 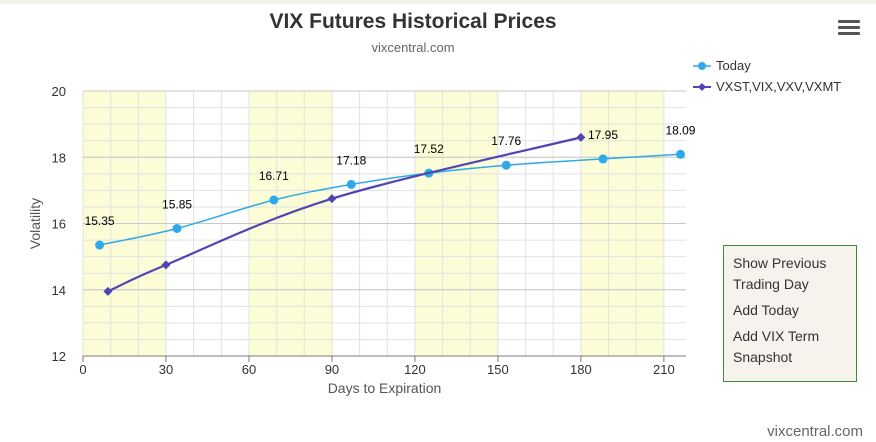 What do you see at coordinates (59, 356) in the screenshot?
I see `y-tick-label: 12` at bounding box center [59, 356].